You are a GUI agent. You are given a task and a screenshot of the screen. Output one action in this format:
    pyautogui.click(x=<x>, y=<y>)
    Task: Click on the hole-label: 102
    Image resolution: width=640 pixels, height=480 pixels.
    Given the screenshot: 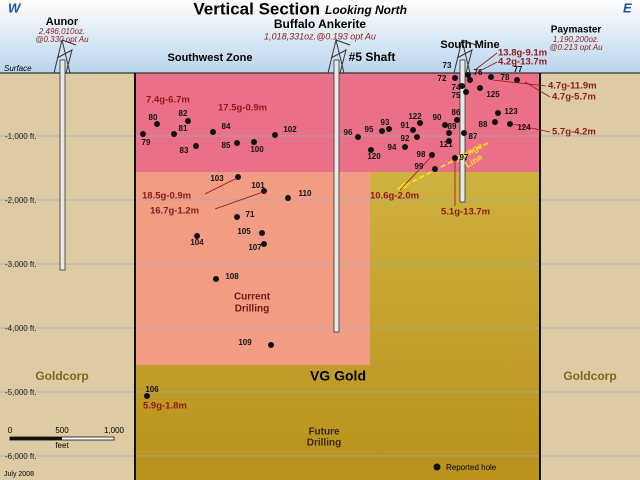 What is the action you would take?
    pyautogui.click(x=290, y=129)
    